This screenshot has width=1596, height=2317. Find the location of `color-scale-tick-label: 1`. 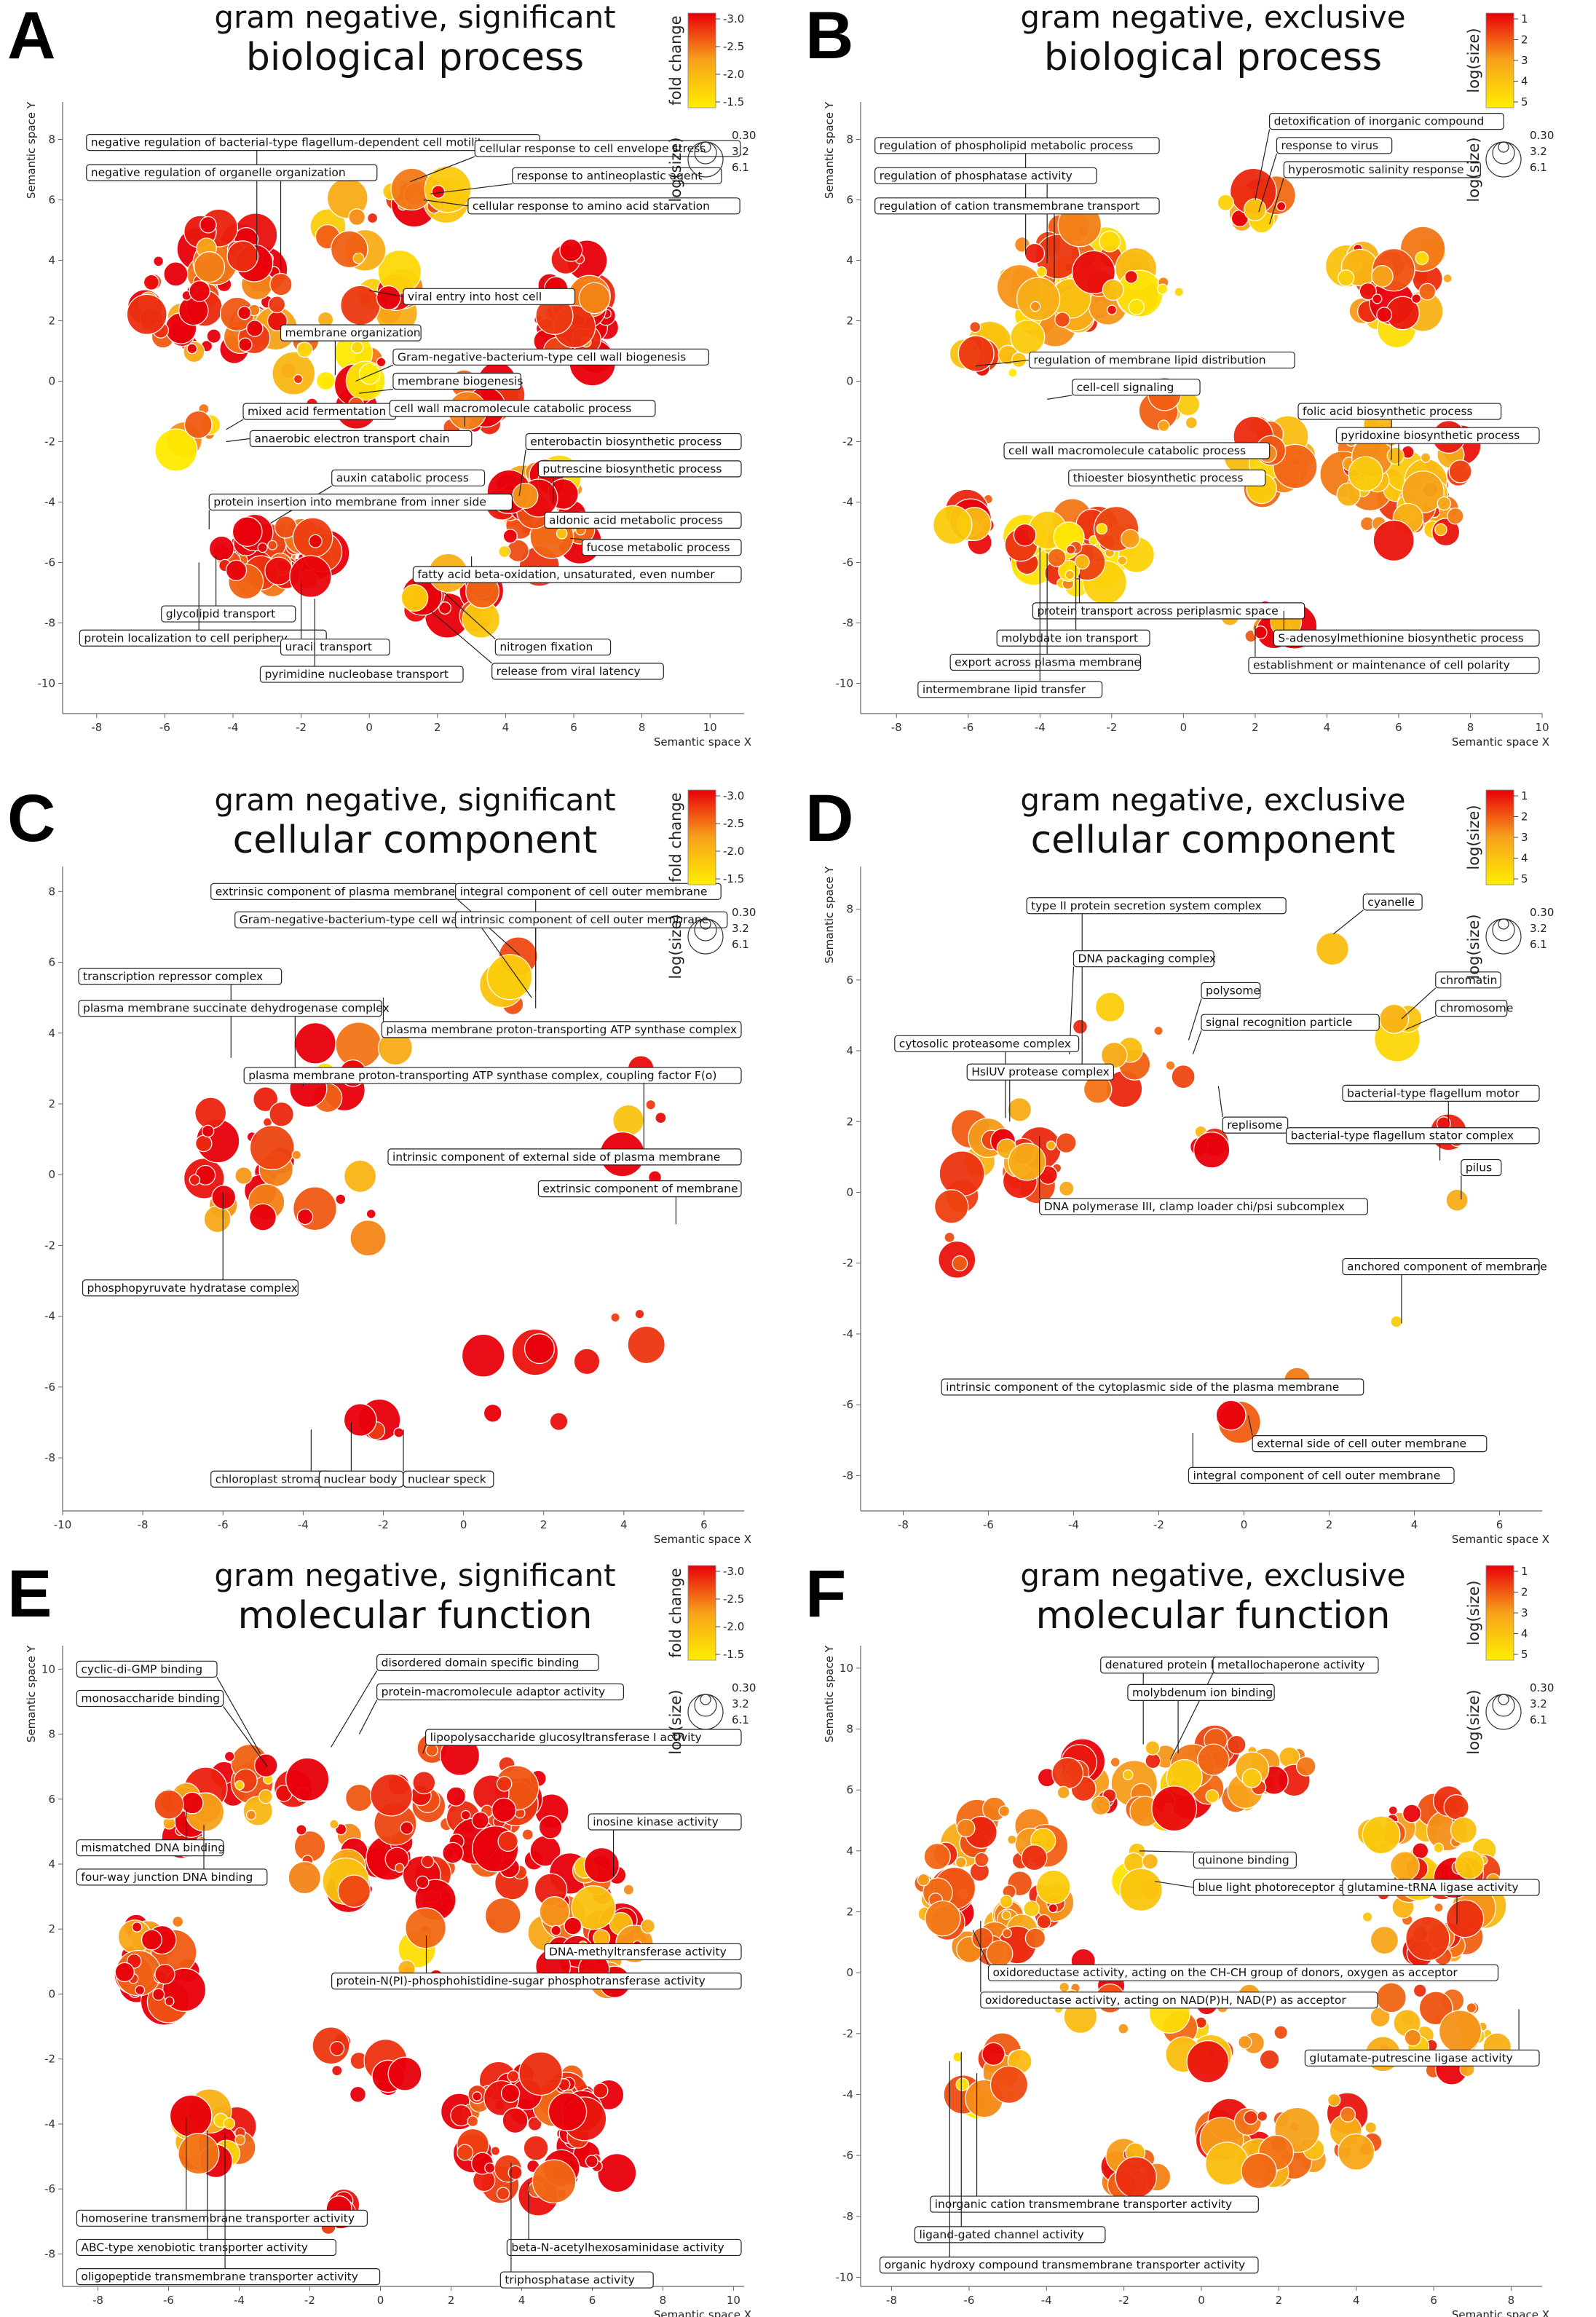

color-scale-tick-label: 1 is located at coordinates (1524, 18).